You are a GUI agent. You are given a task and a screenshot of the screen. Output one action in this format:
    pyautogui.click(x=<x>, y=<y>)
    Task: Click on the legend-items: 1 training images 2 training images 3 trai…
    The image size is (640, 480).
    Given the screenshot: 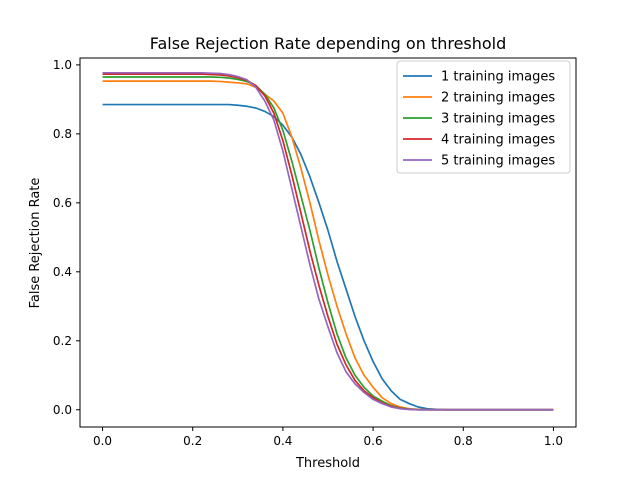 What is the action you would take?
    pyautogui.click(x=479, y=119)
    